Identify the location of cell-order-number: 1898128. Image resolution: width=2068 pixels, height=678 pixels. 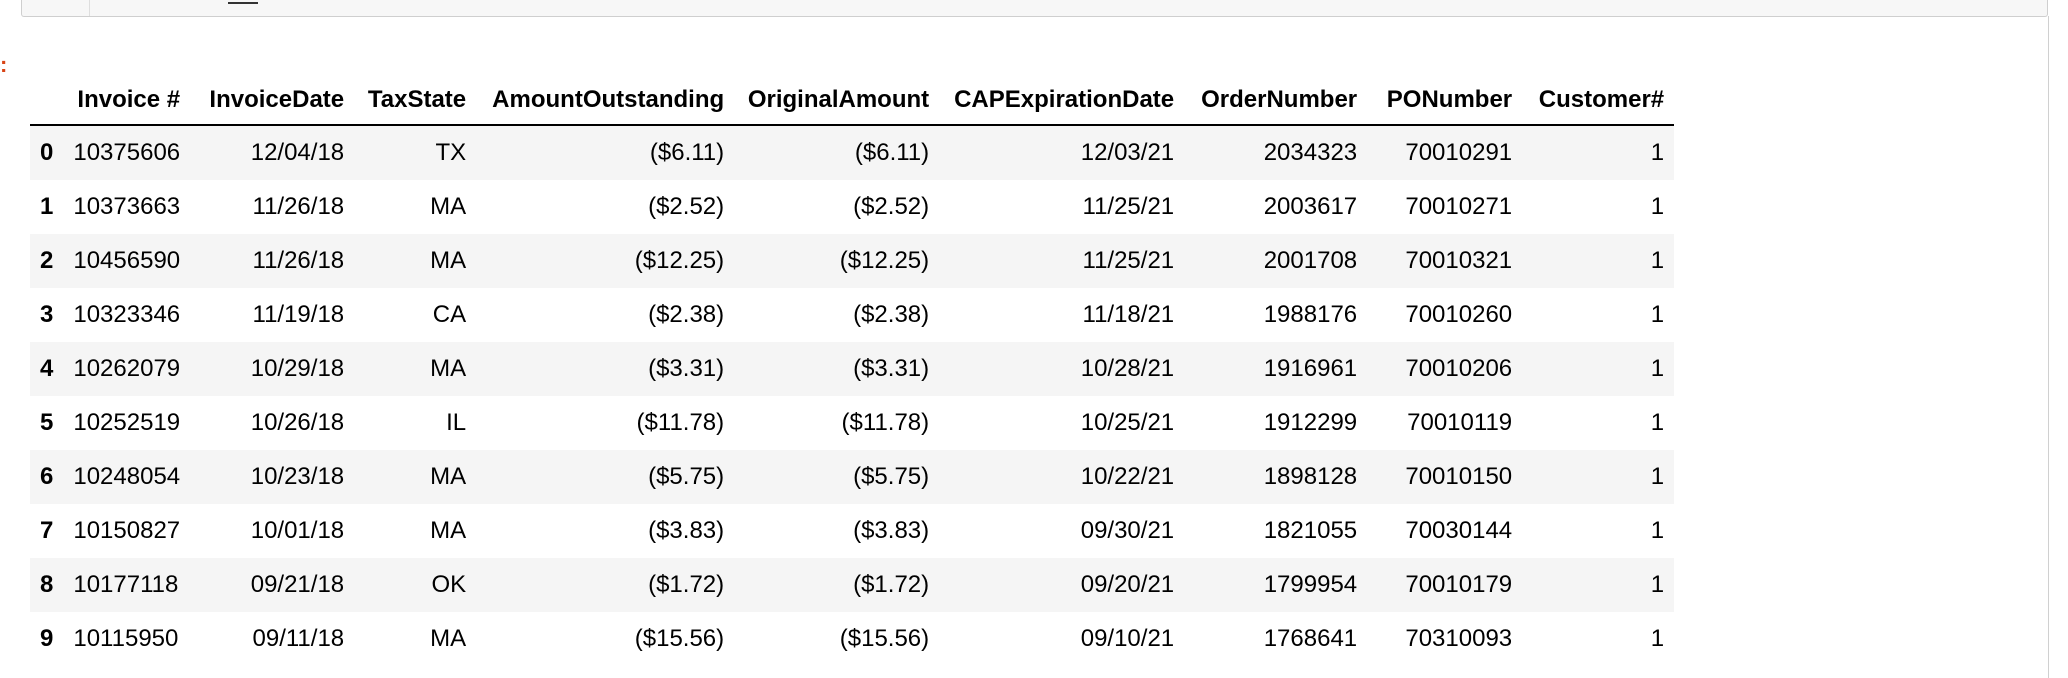
(1310, 476).